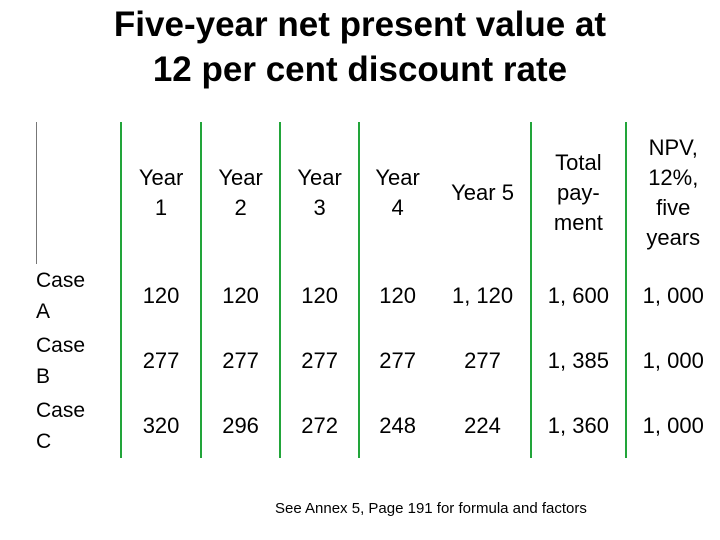 Image resolution: width=720 pixels, height=540 pixels. What do you see at coordinates (482, 192) in the screenshot?
I see `header-year-5: Year 5` at bounding box center [482, 192].